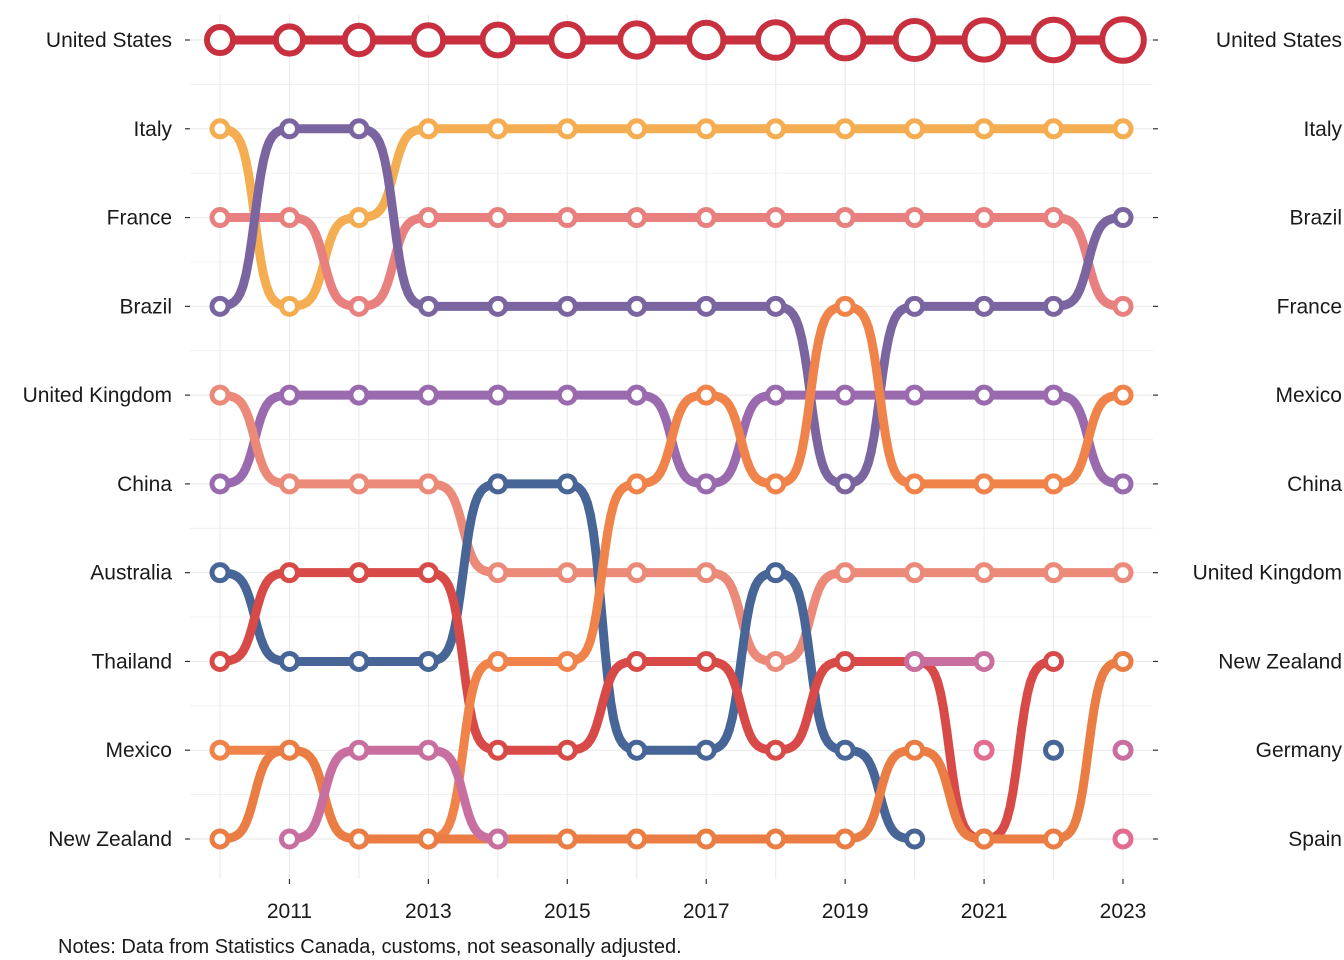 The image size is (1344, 960). I want to click on left-label: United States, so click(109, 40).